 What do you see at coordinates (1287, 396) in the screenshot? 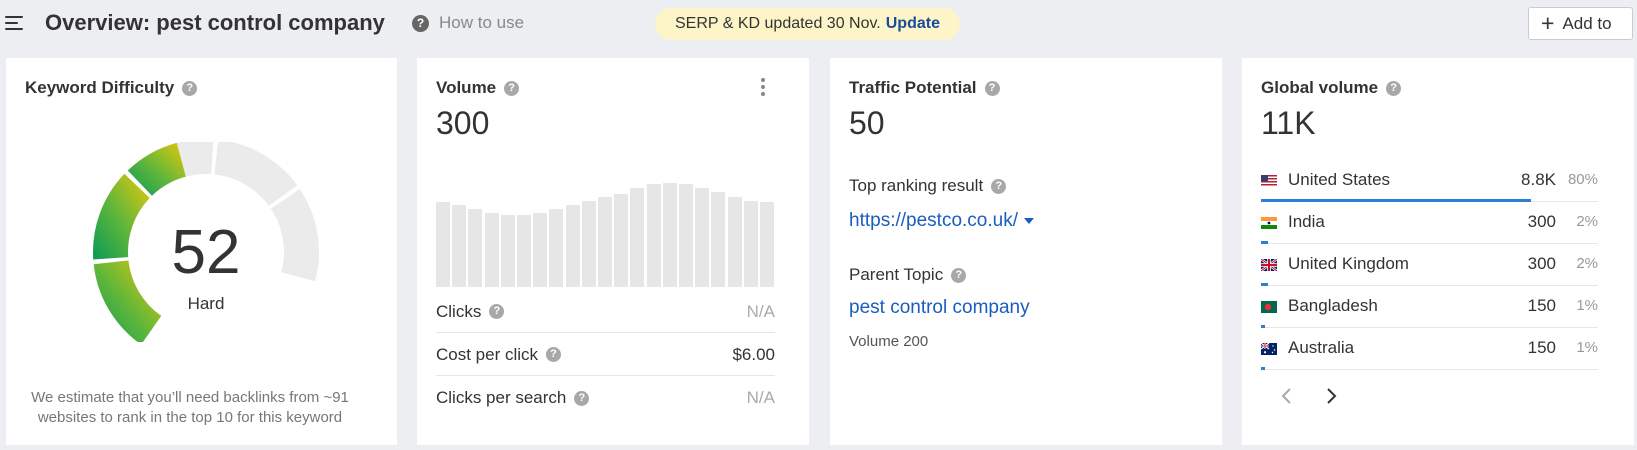
I see `prev-page-icon` at bounding box center [1287, 396].